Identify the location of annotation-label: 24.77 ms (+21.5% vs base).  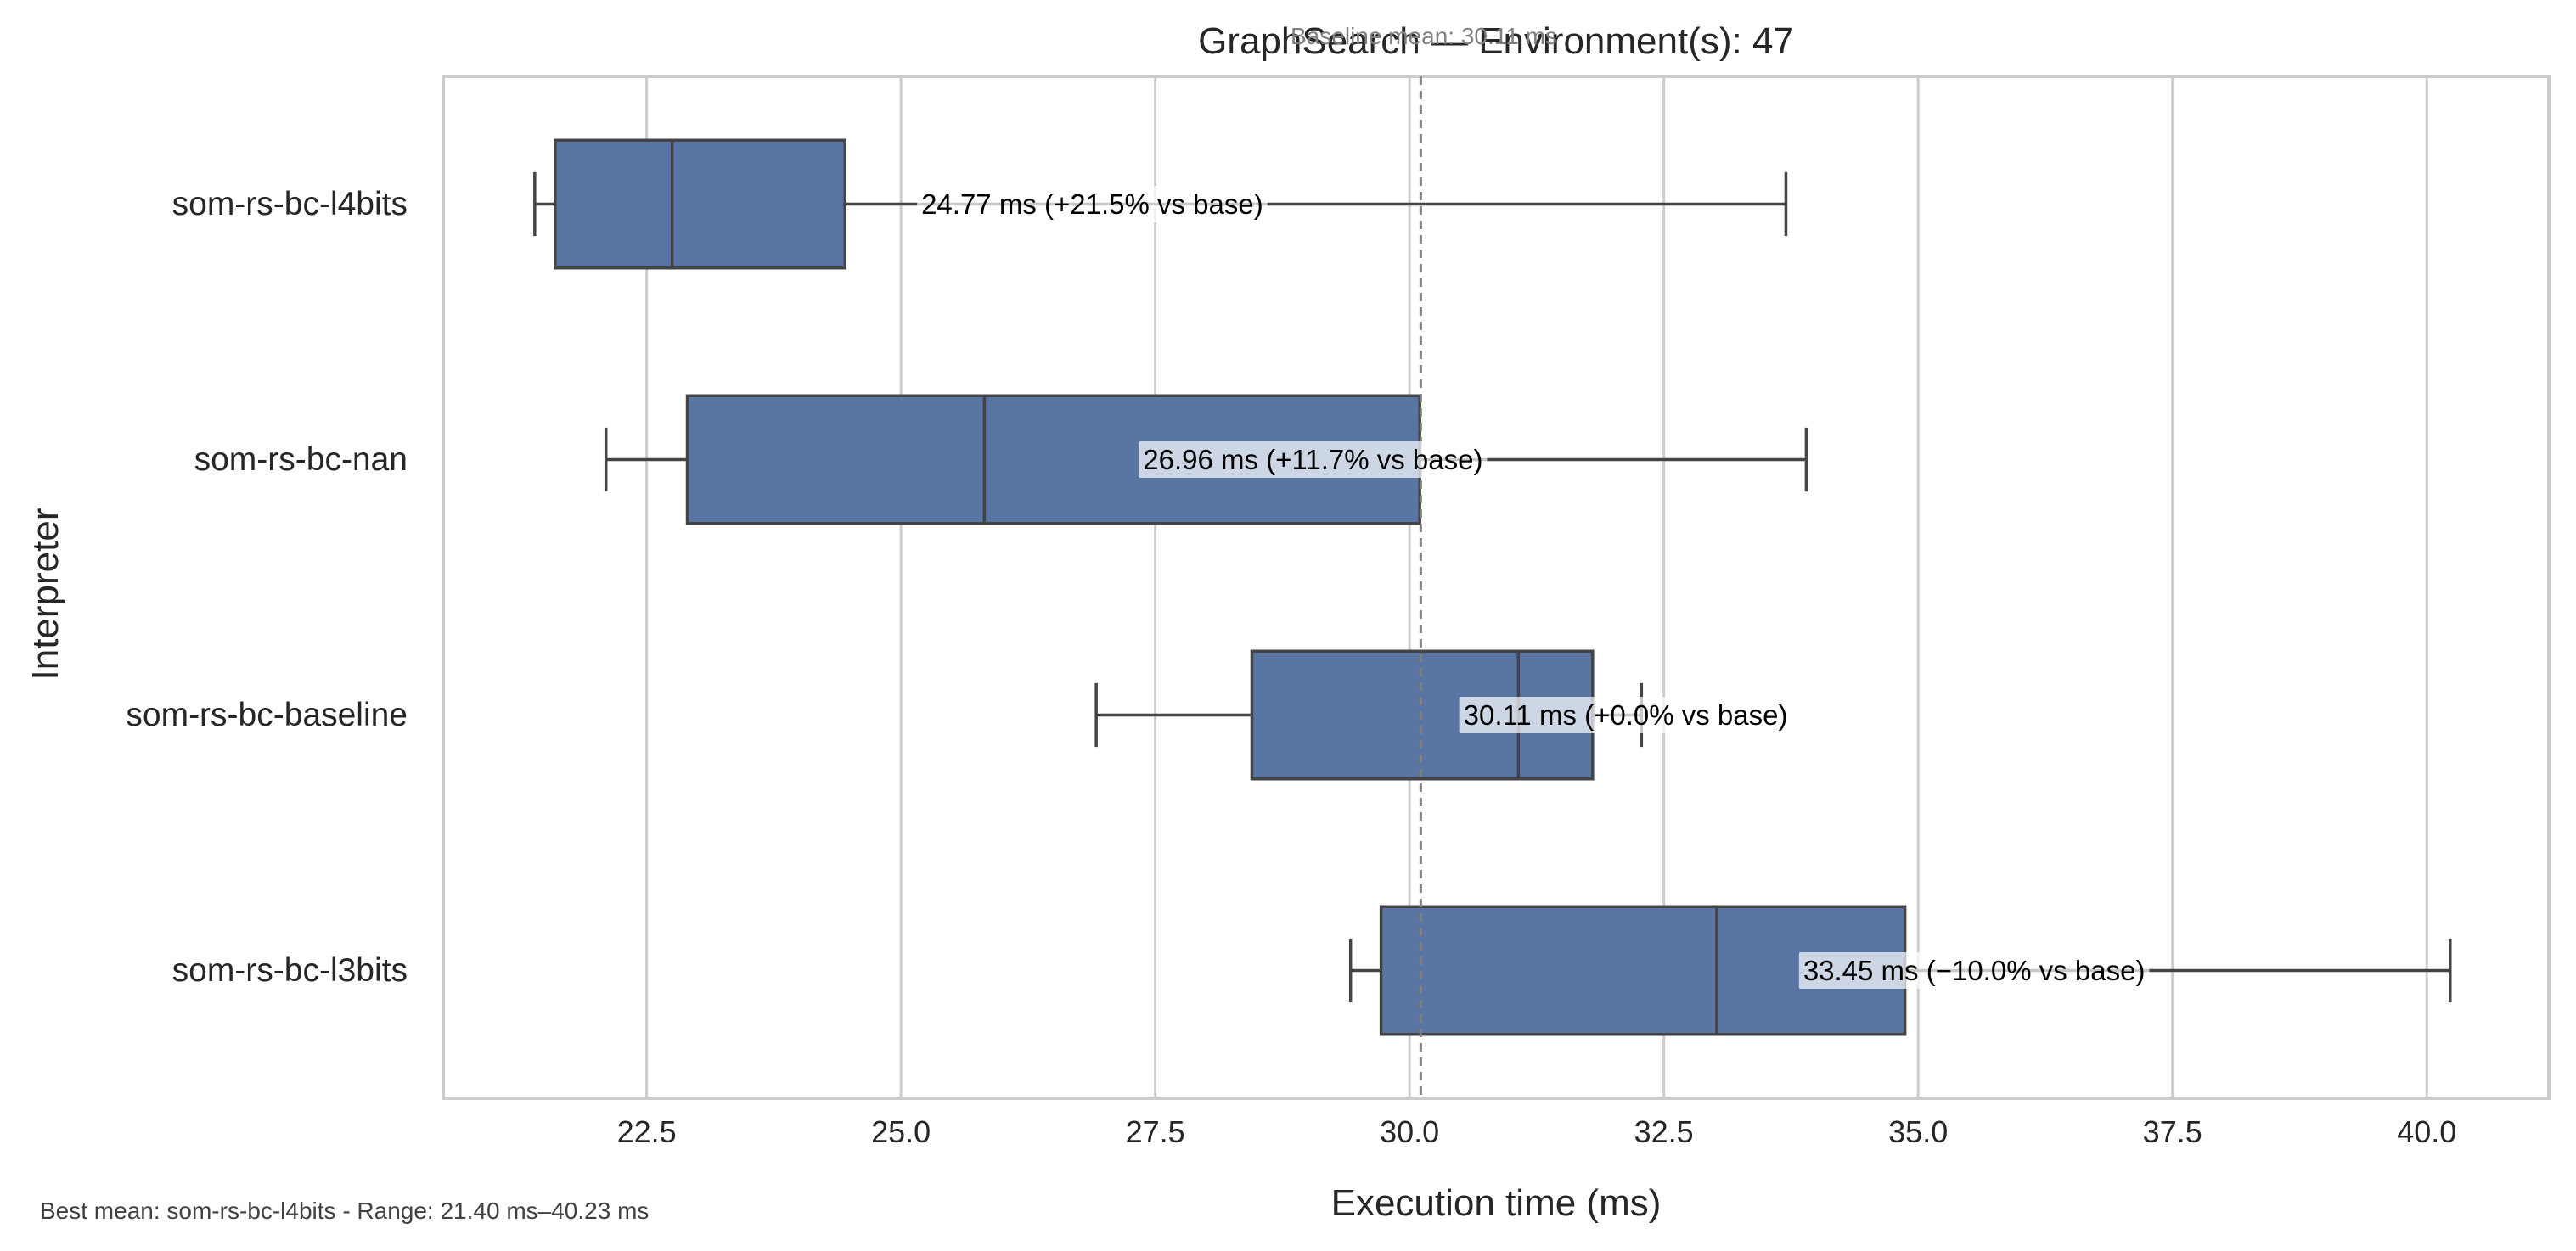
(1092, 204).